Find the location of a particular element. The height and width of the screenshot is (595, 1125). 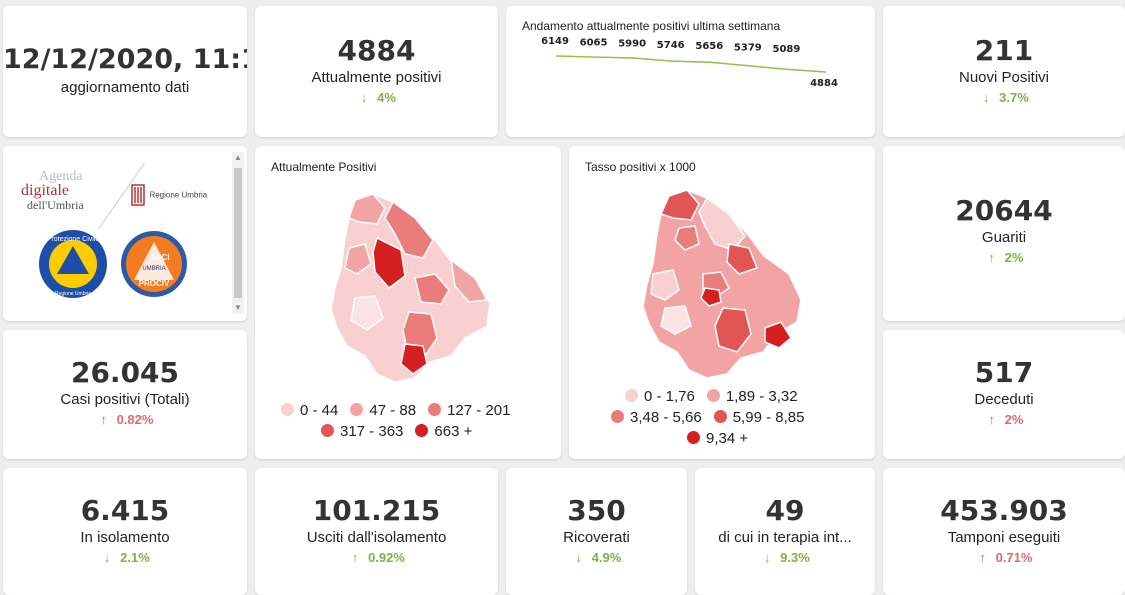

logos-scrollbar: ▲ ▼ is located at coordinates (238, 233).